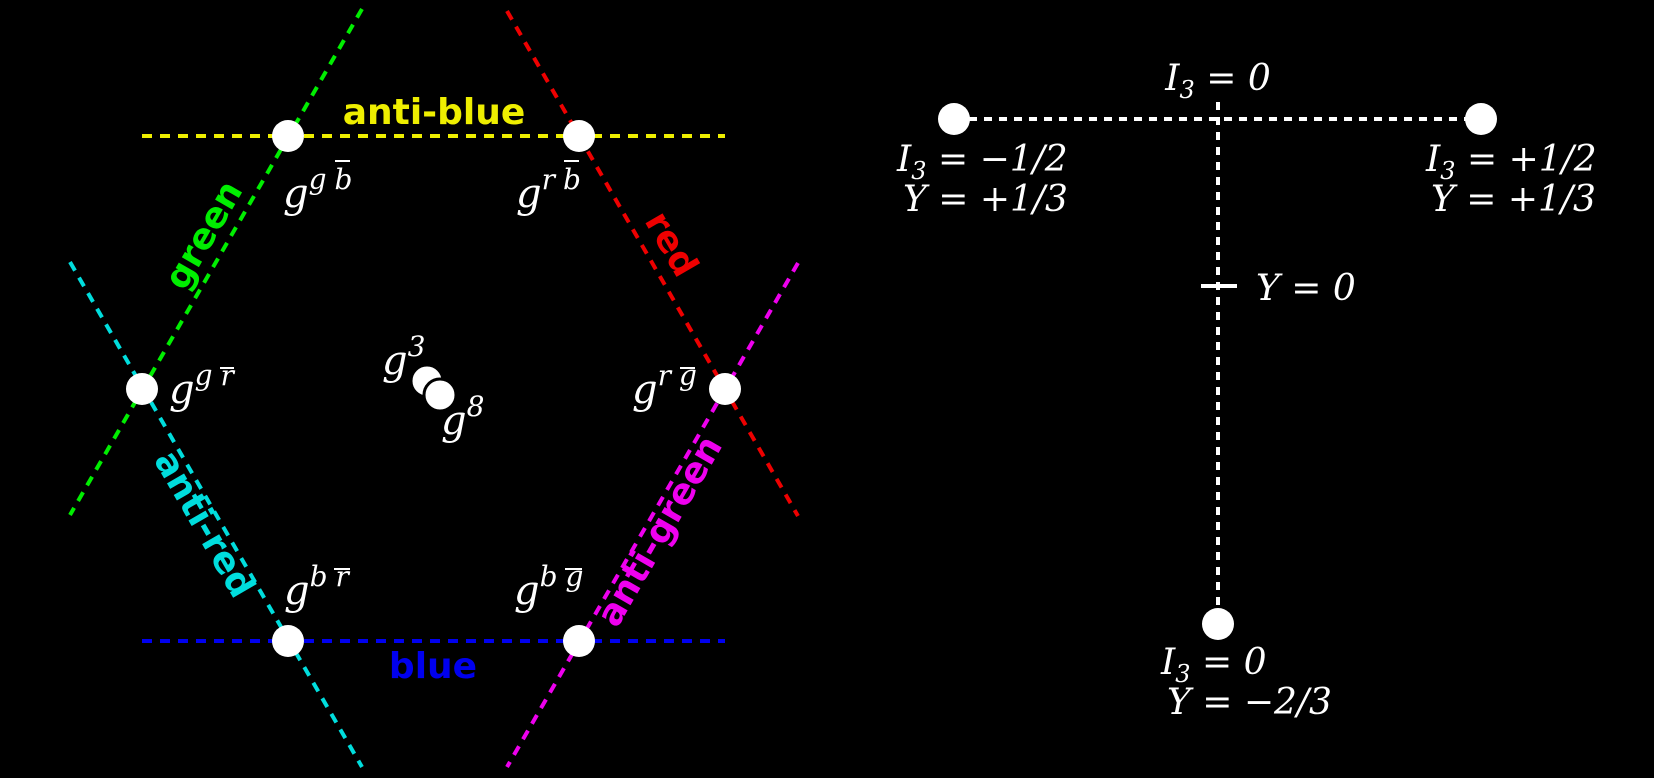 This screenshot has width=1654, height=778. What do you see at coordinates (462, 417) in the screenshot?
I see `gluon-label-g8: g8` at bounding box center [462, 417].